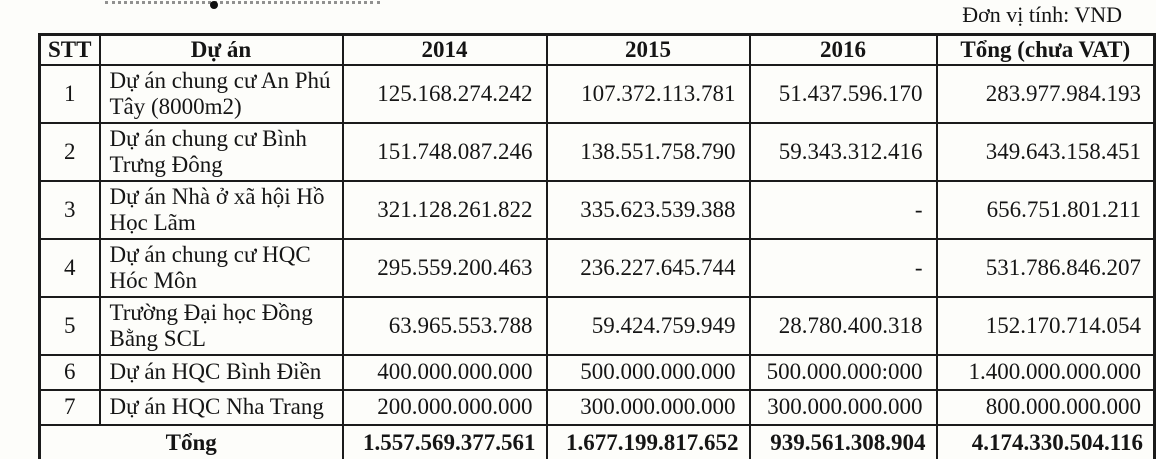  I want to click on stt-cell: 6, so click(69, 372).